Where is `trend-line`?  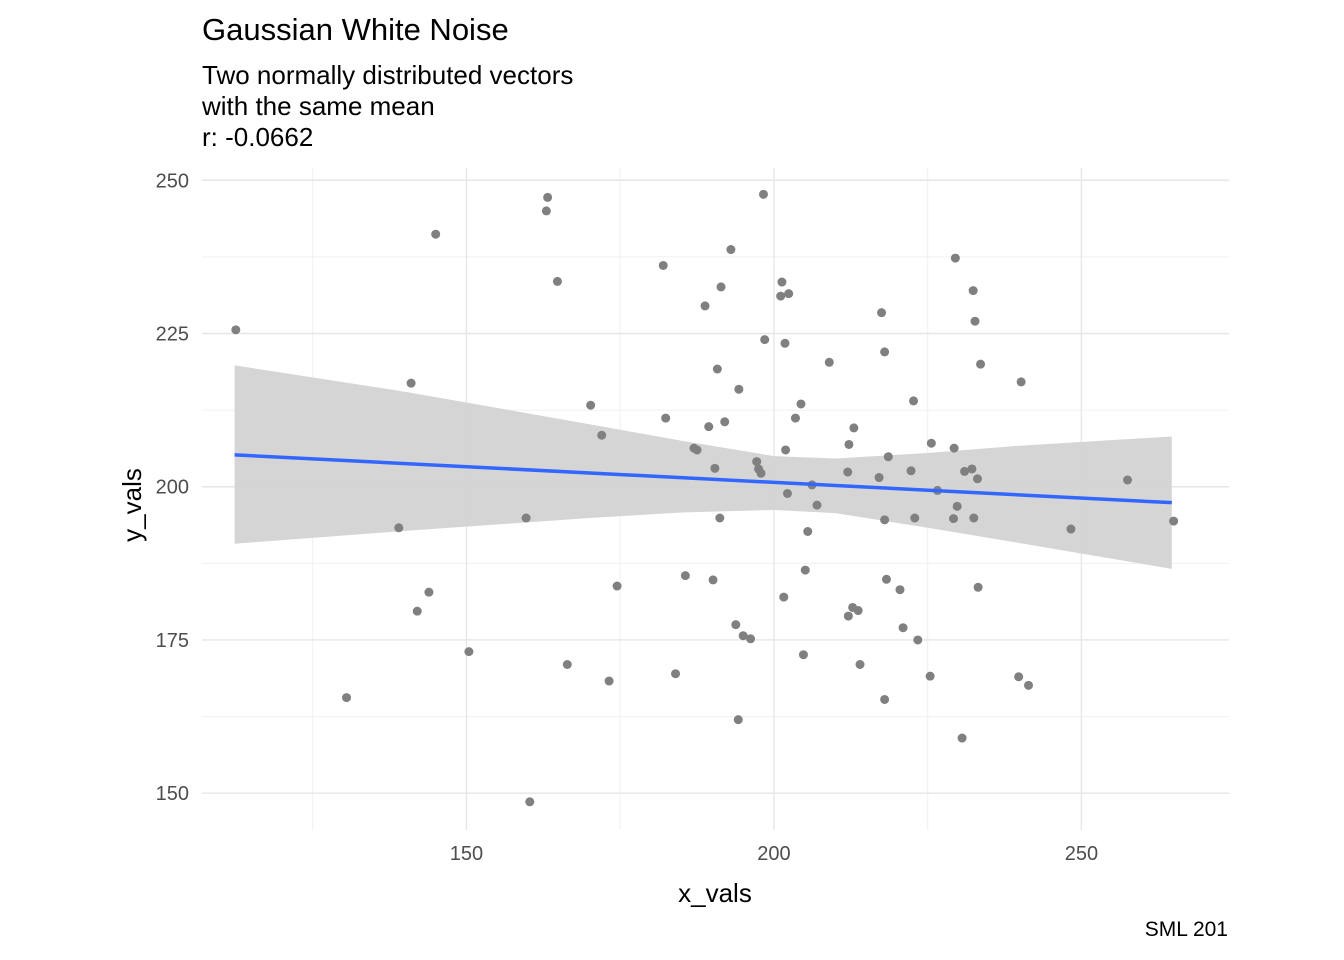
trend-line is located at coordinates (703, 479).